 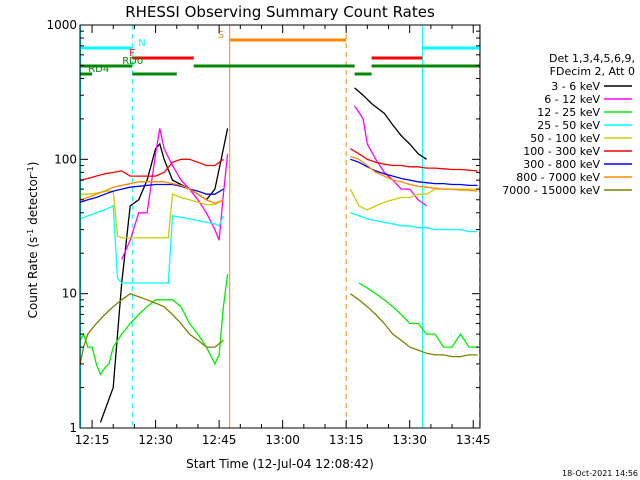 I want to click on y-tick-label: 1, so click(x=73, y=428).